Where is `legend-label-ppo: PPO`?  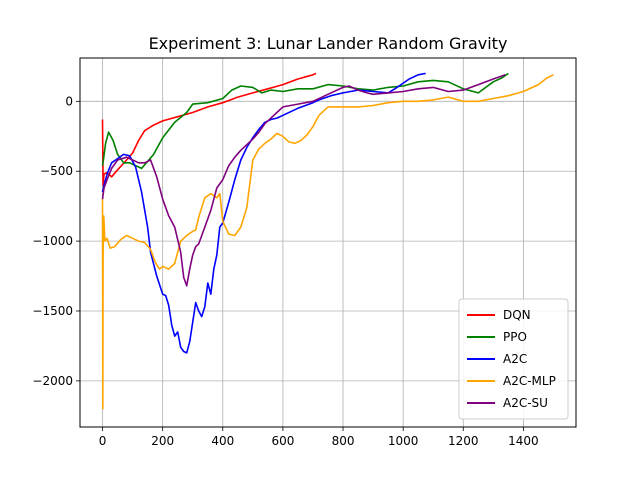
legend-label-ppo: PPO is located at coordinates (515, 337).